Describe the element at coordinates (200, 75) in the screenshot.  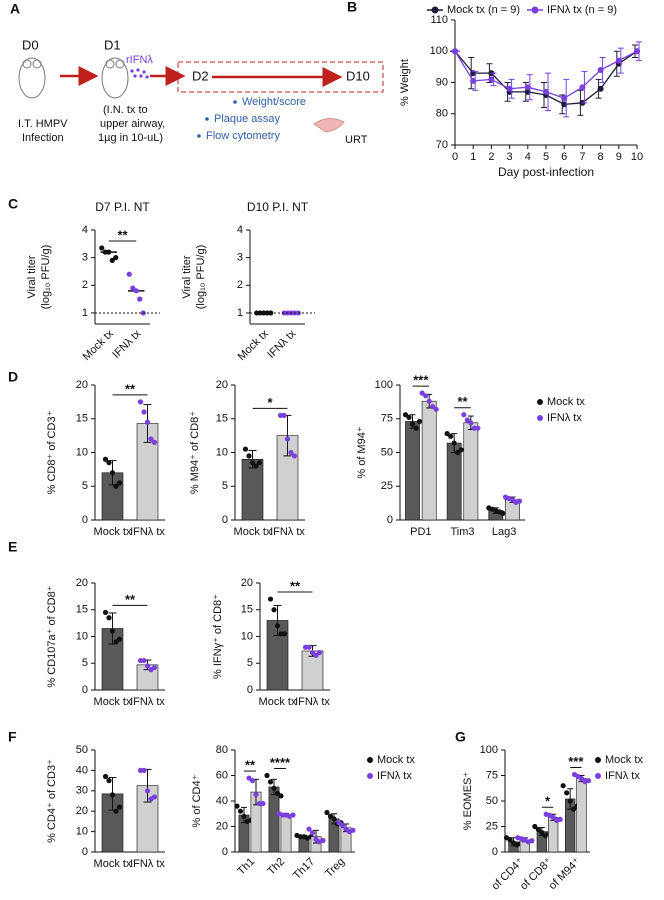
I see `day-label: D2` at that location.